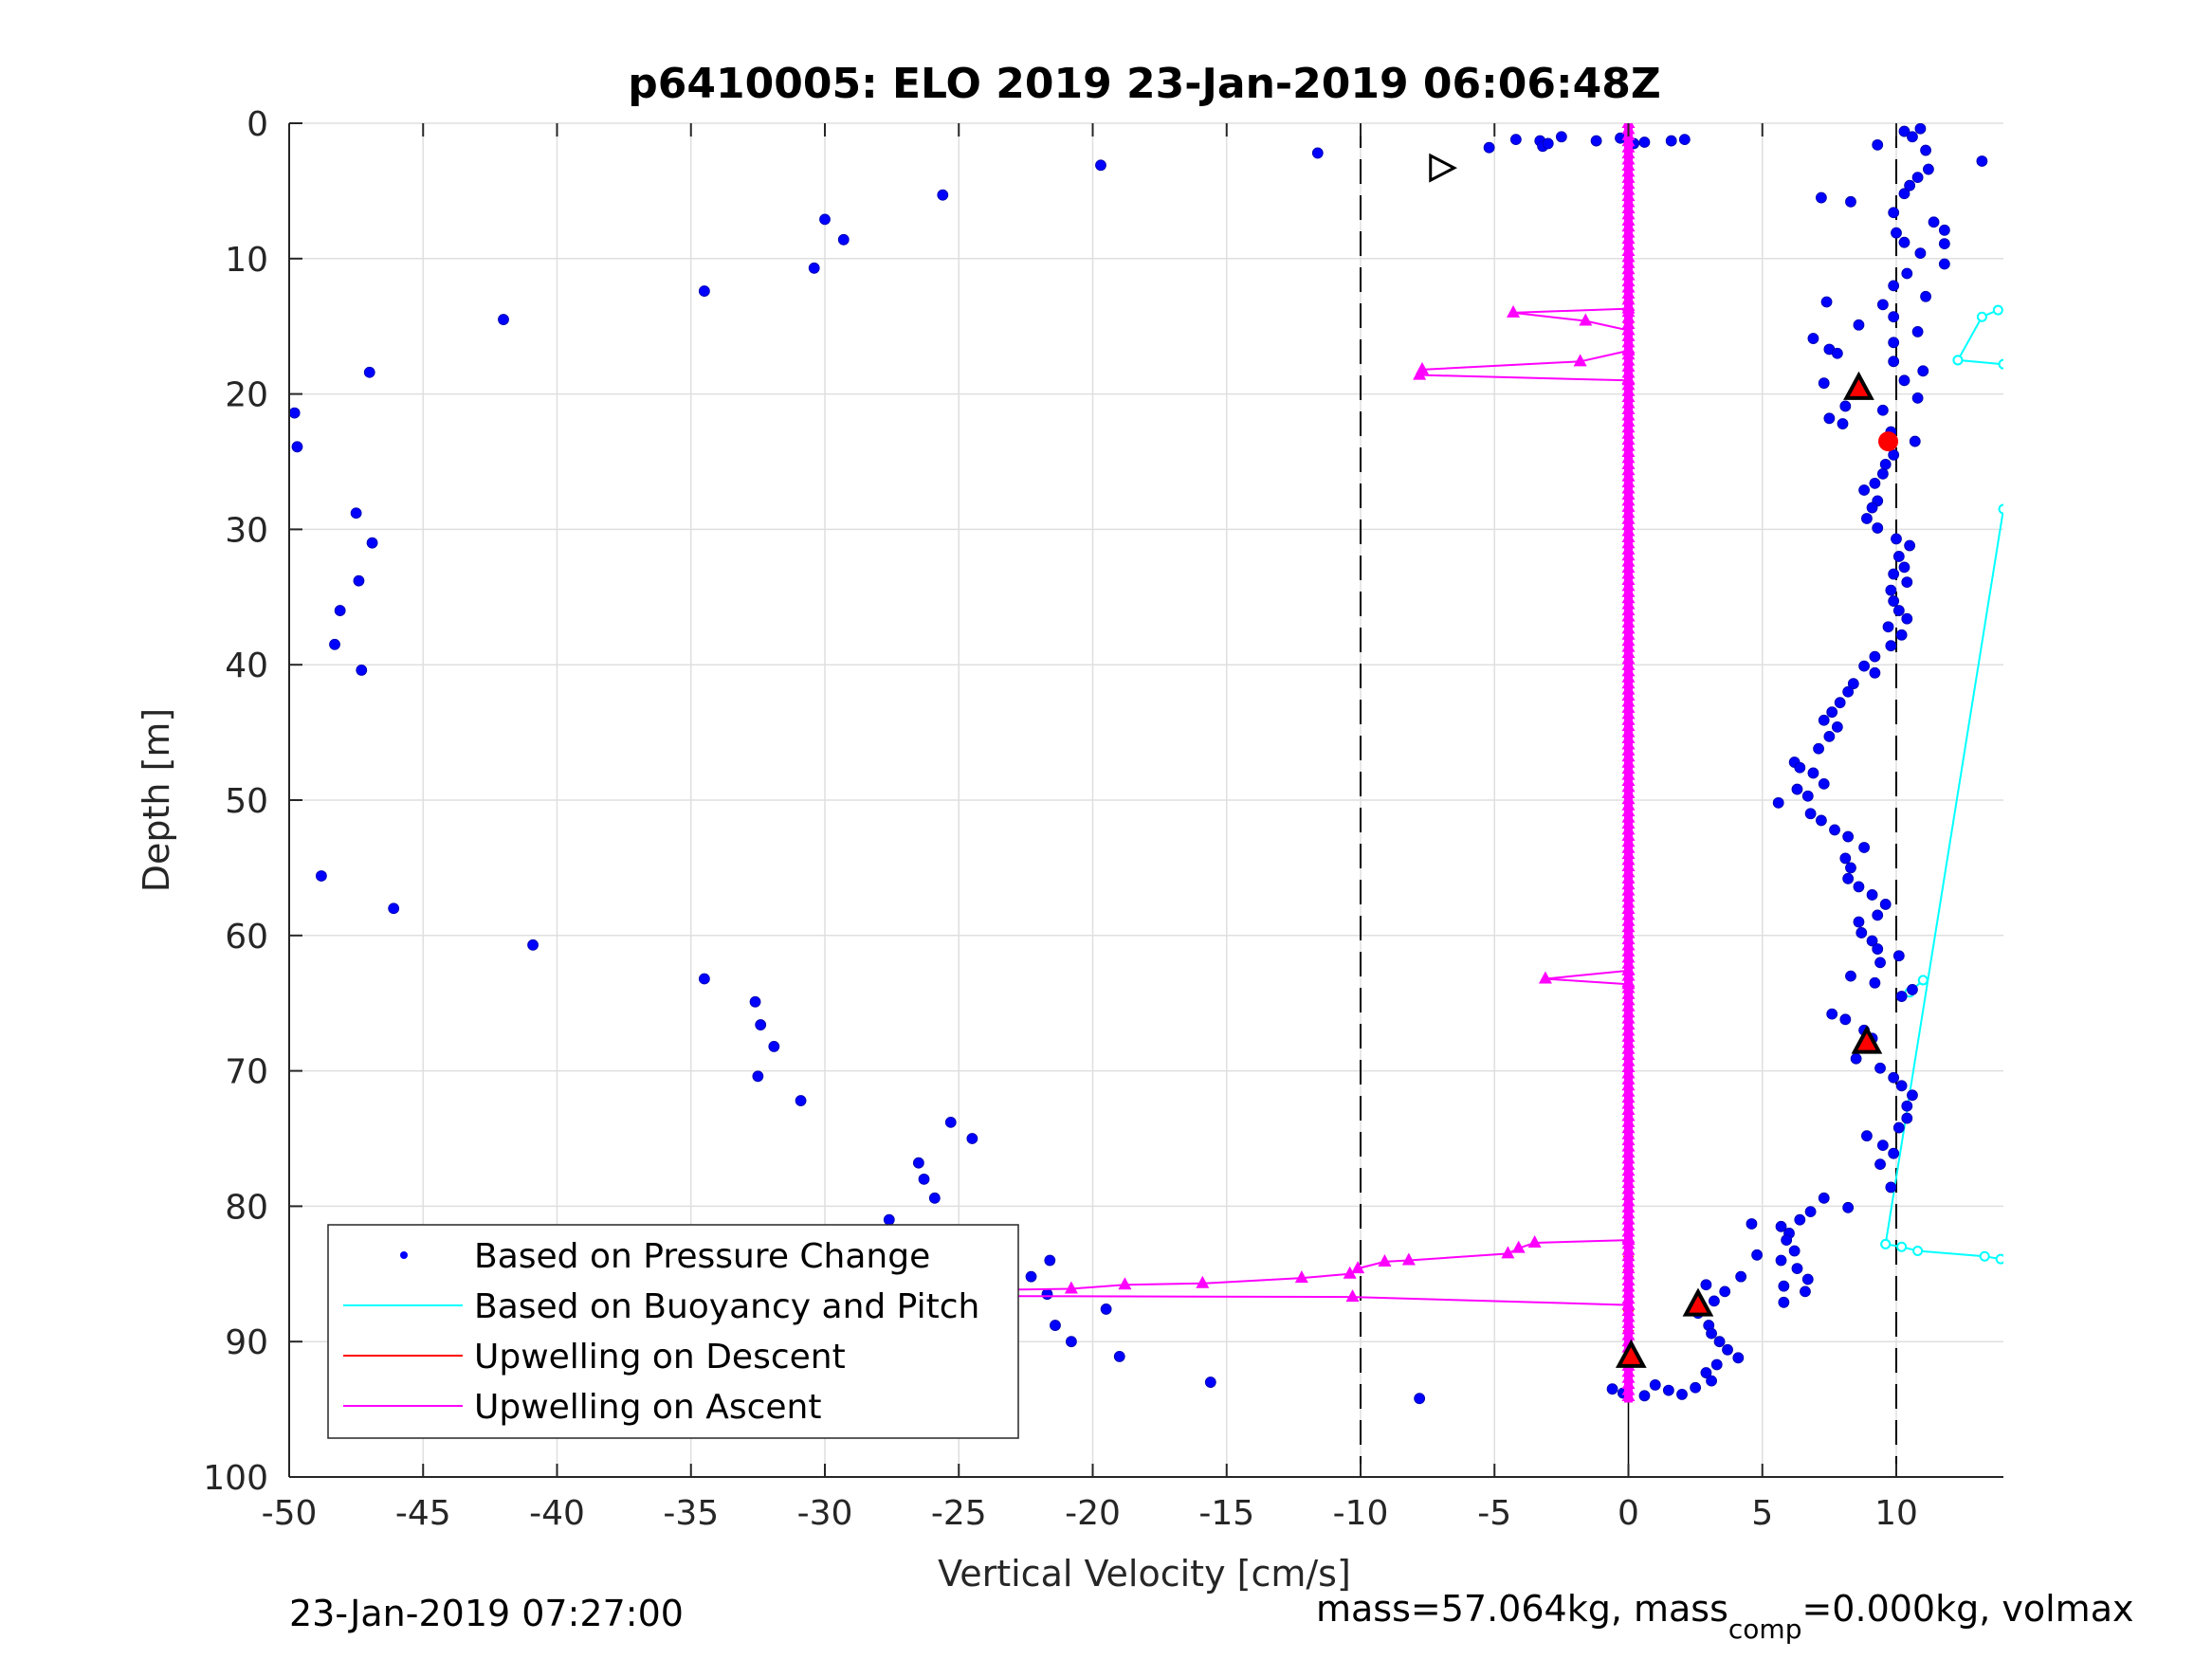 Image resolution: width=2212 pixels, height=1659 pixels. Describe the element at coordinates (404, 1255) in the screenshot. I see `legend-swatch-pressure` at that location.